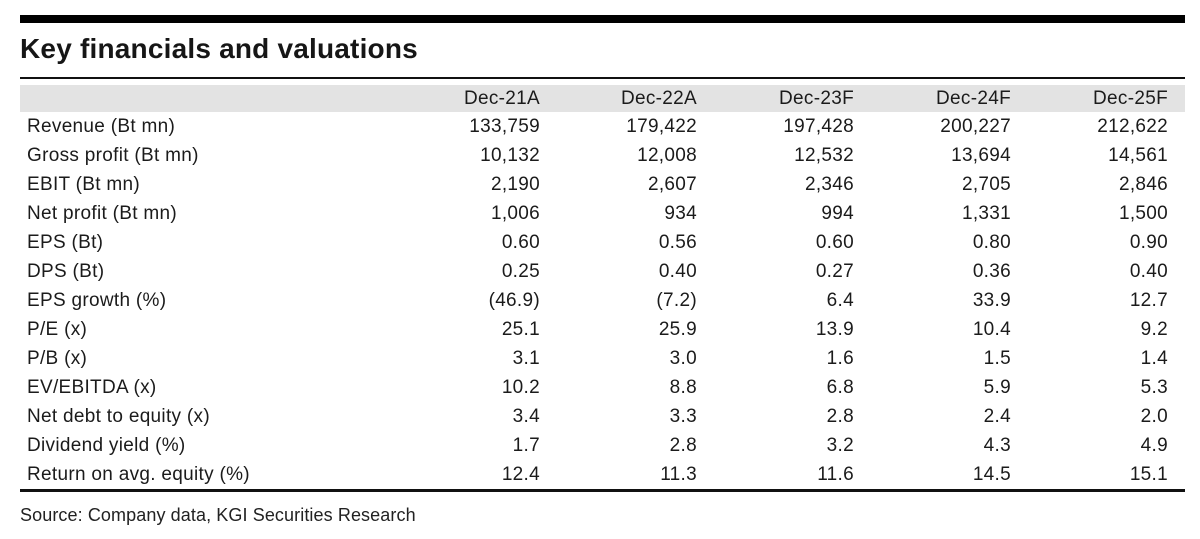  Describe the element at coordinates (677, 242) in the screenshot. I see `cell-value: 0.56` at that location.